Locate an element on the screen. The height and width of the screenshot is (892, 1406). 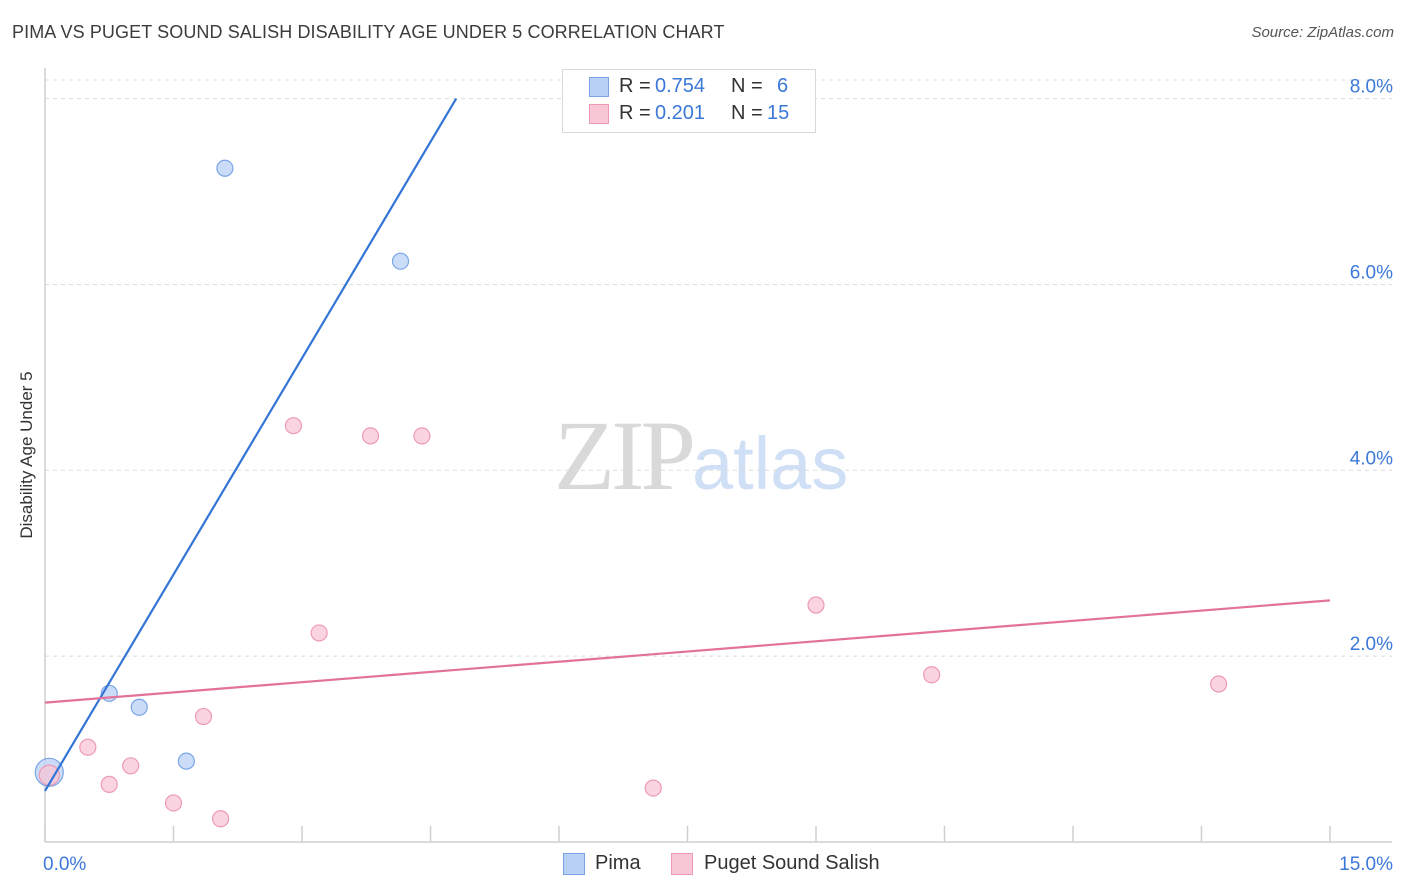
x-tick-label-min: 0.0% is located at coordinates (64, 864).